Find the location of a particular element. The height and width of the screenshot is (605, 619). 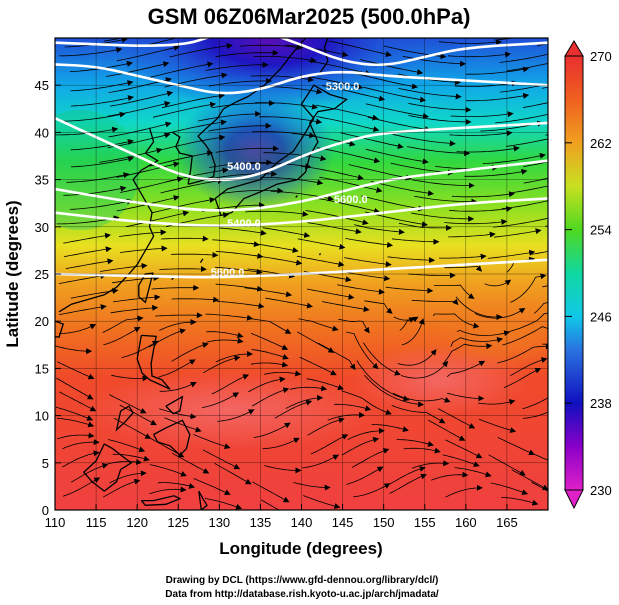

y-tick-label-5: 5 is located at coordinates (45, 463).